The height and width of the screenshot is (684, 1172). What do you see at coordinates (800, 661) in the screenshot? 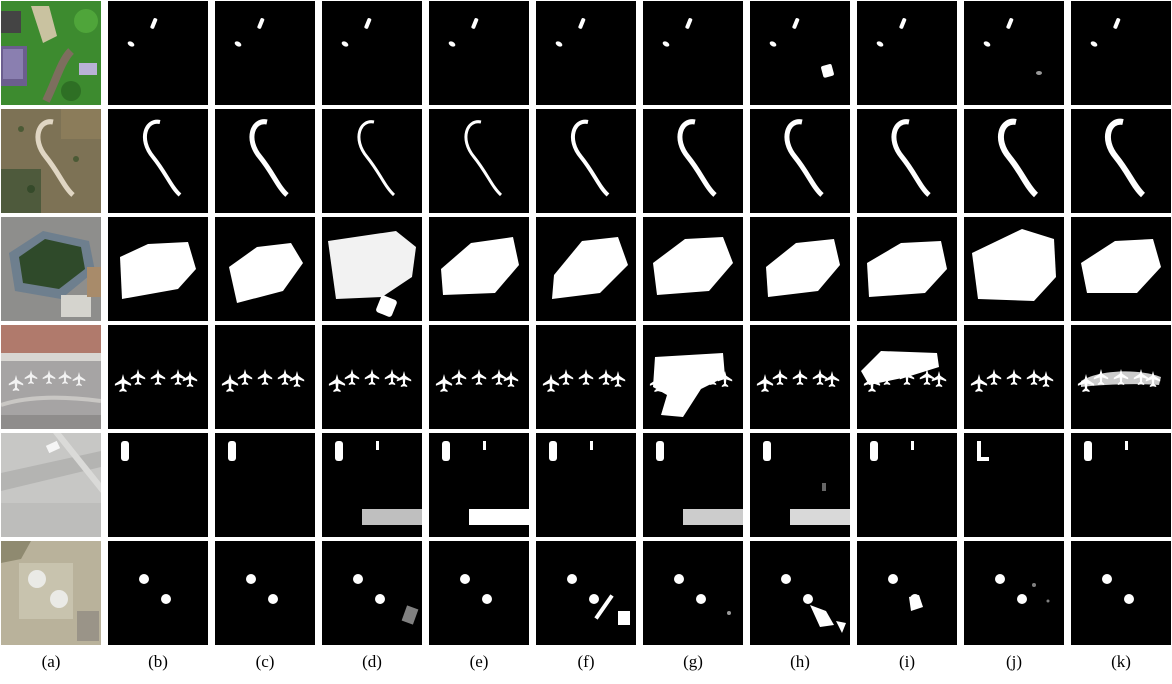
I see `column-label: (h)` at bounding box center [800, 661].